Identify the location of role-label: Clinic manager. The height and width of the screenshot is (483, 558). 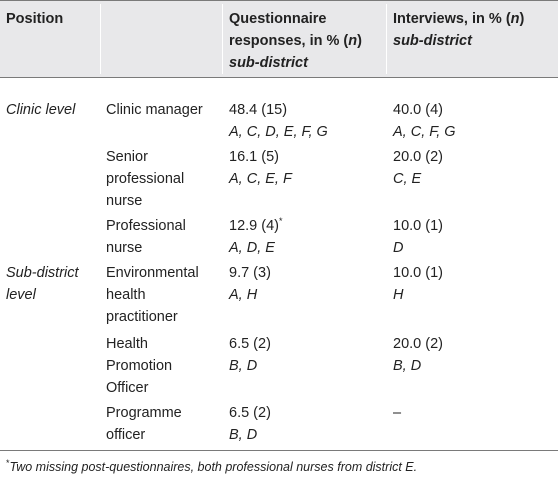
(154, 110).